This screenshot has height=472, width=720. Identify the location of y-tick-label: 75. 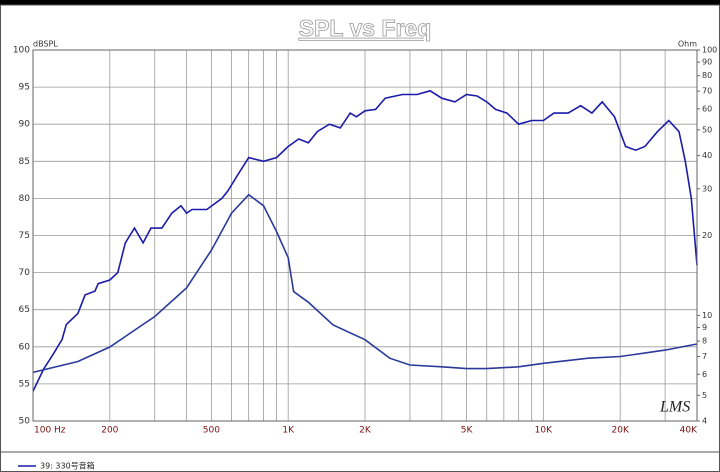
(24, 236).